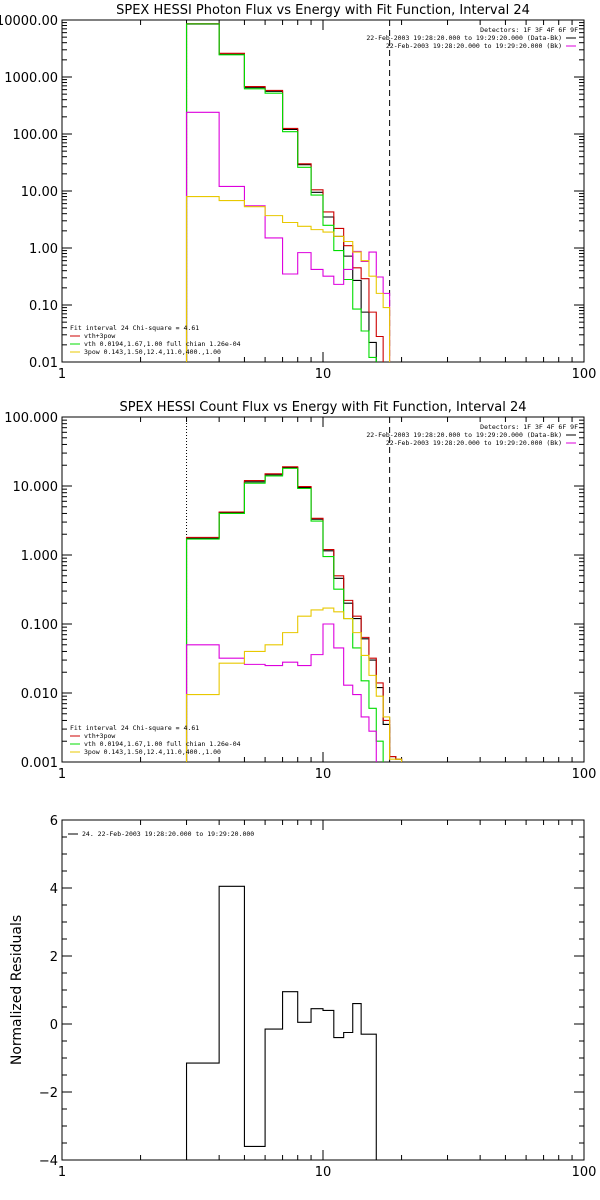 Image resolution: width=600 pixels, height=1200 pixels. I want to click on y-tick-label: 4, so click(54, 889).